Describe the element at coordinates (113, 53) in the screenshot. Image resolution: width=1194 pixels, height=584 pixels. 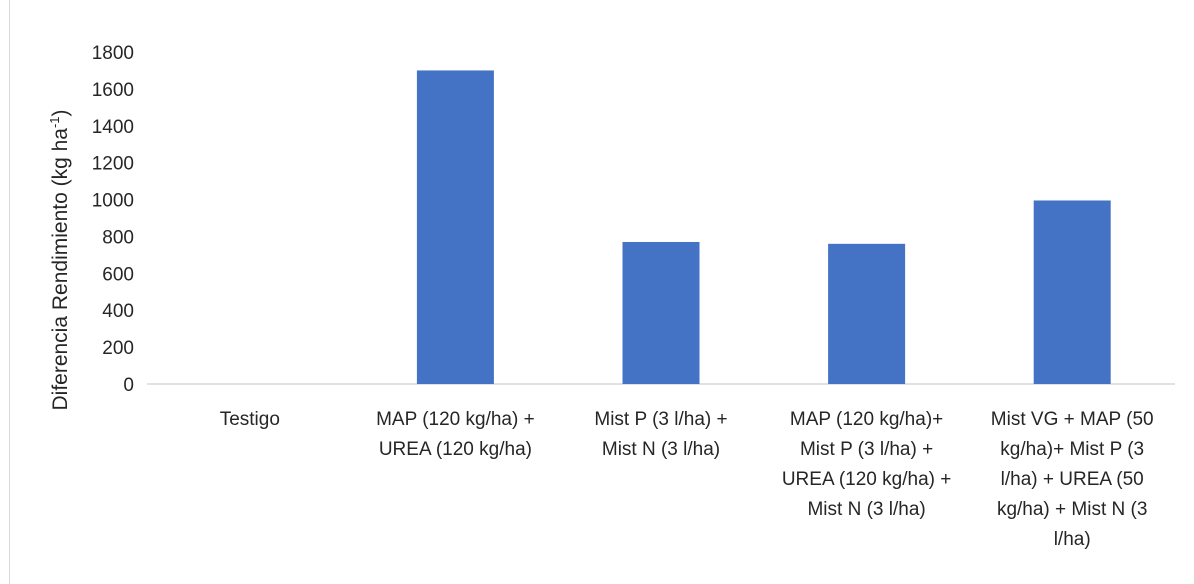
I see `y-tick-label: 1800` at that location.